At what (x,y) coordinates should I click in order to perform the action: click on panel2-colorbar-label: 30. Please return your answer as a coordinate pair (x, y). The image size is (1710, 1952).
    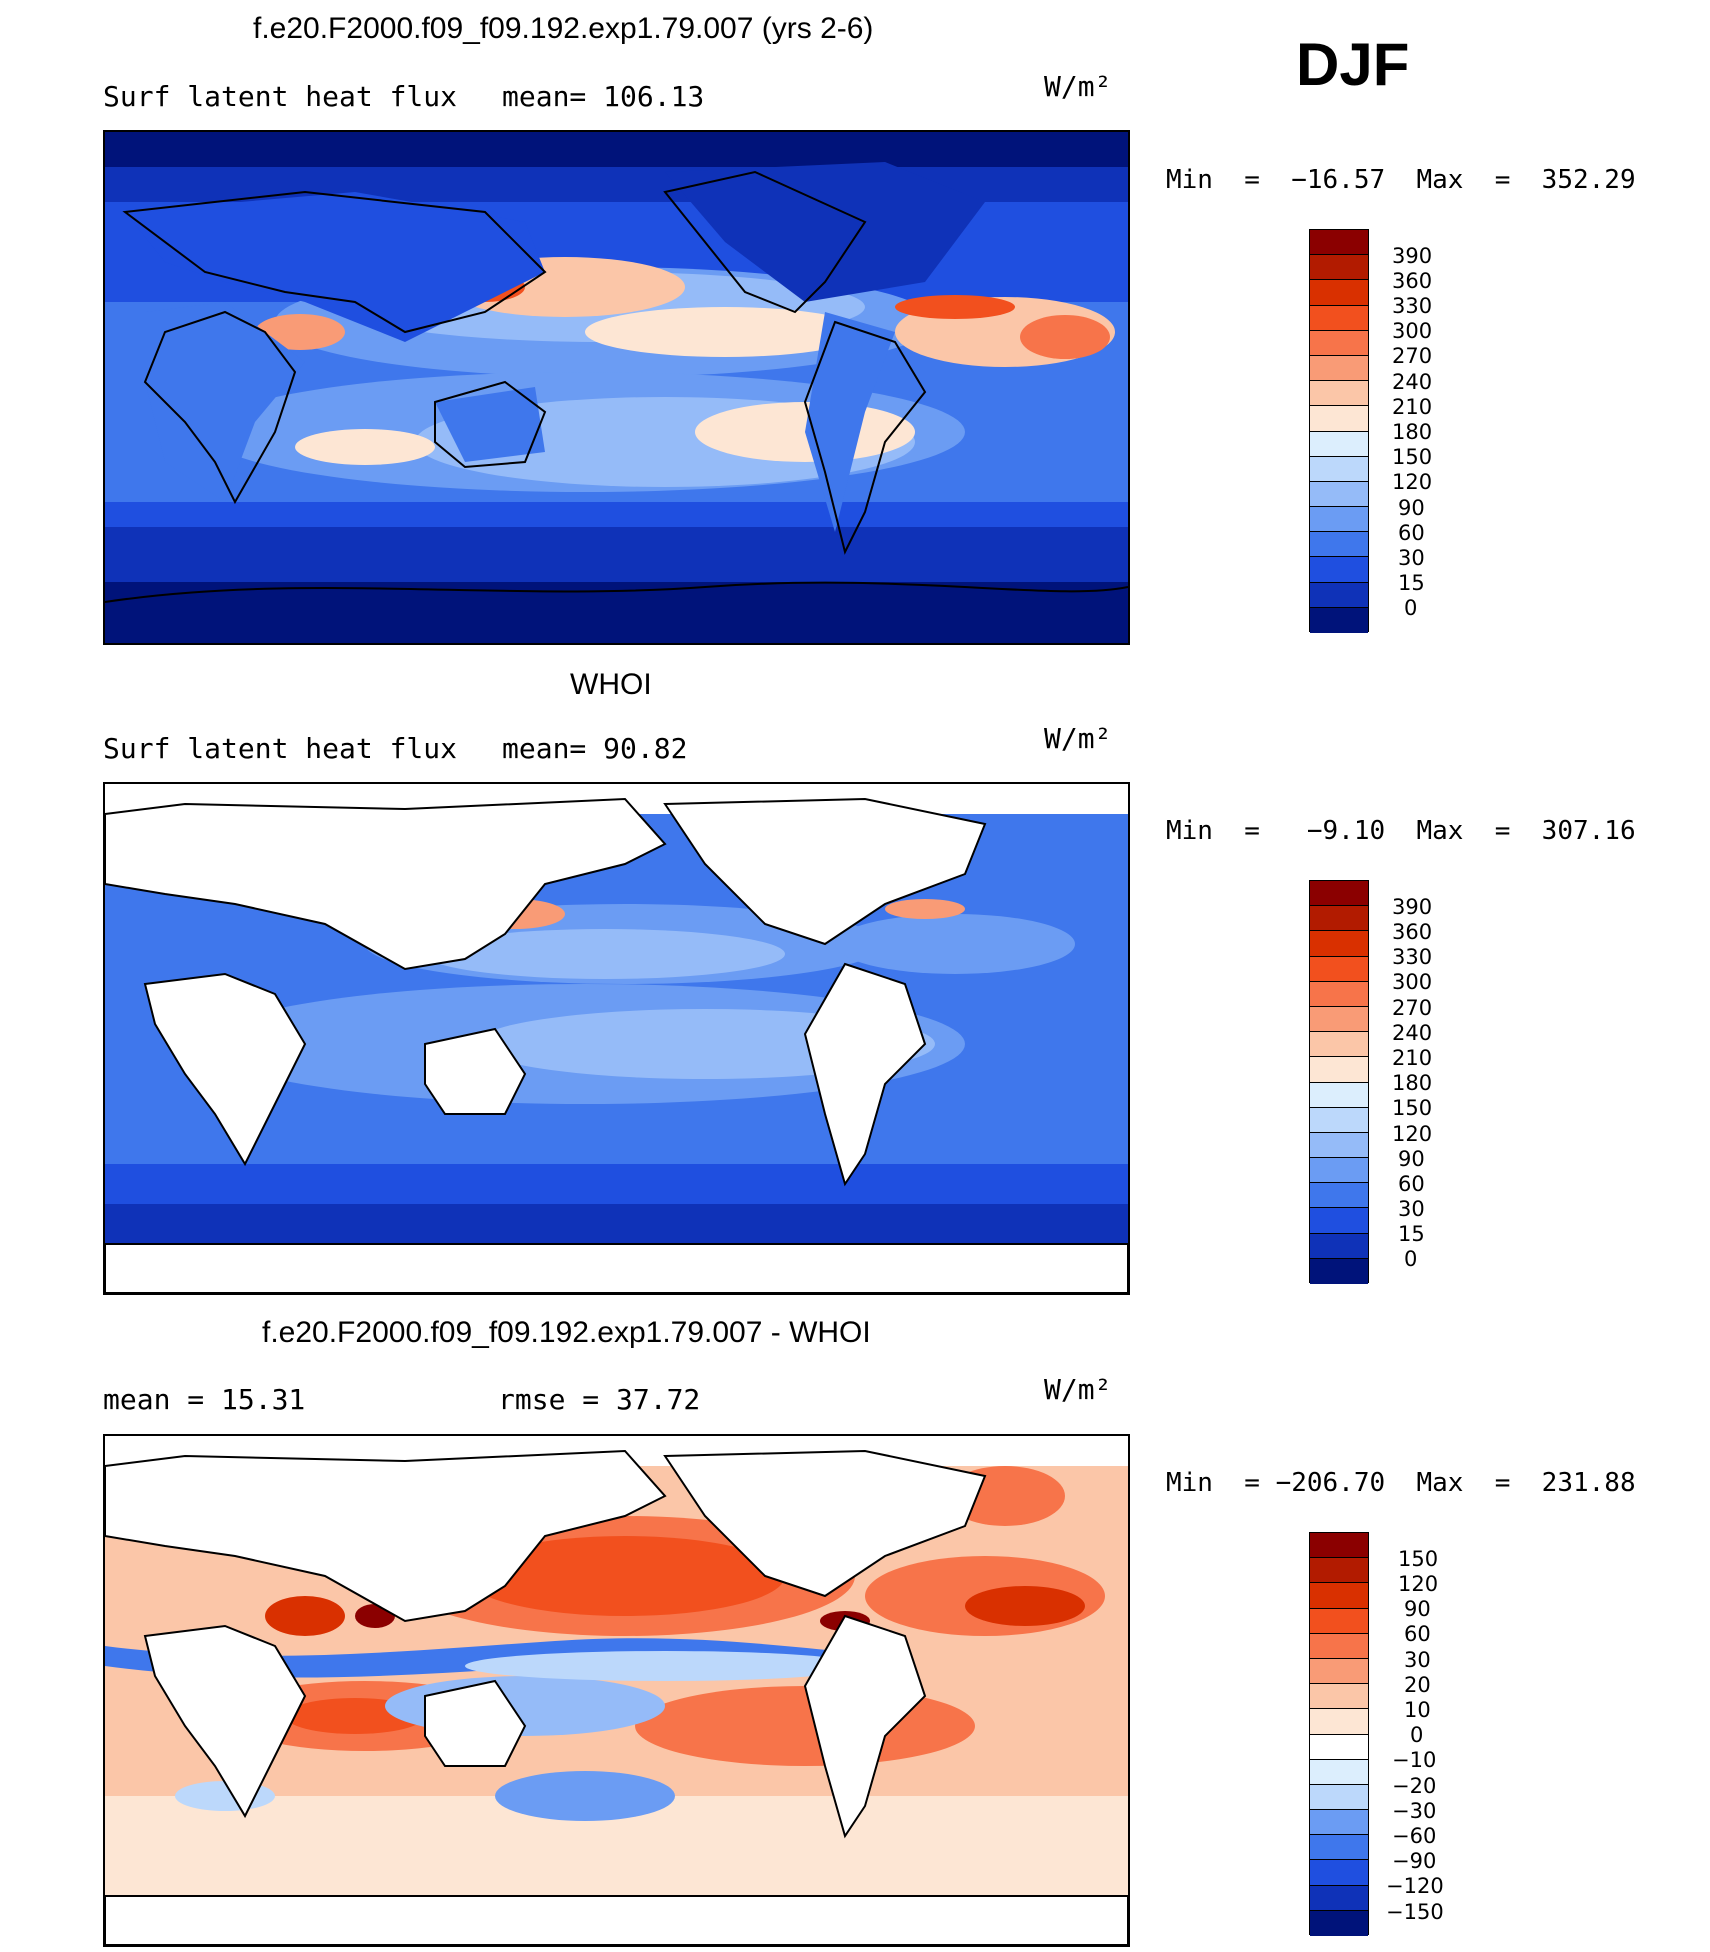
    Looking at the image, I should click on (1411, 1209).